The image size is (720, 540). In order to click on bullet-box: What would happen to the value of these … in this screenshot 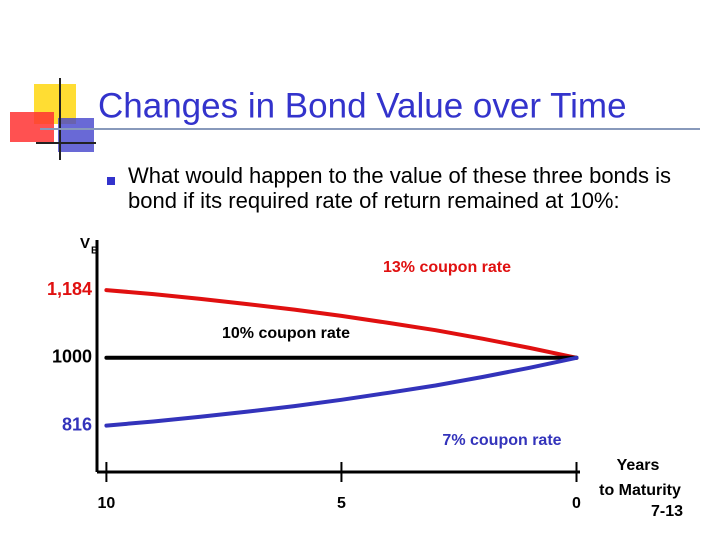, I will do `click(400, 188)`.